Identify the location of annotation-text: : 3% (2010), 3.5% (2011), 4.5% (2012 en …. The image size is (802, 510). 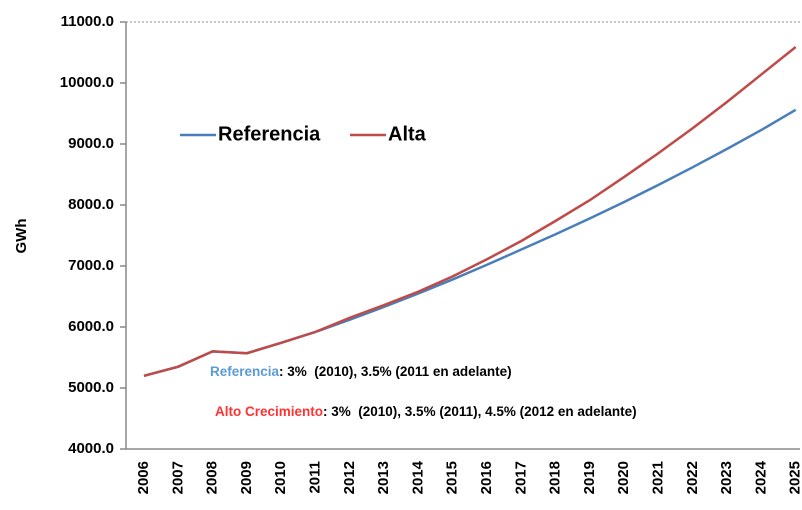
(480, 411).